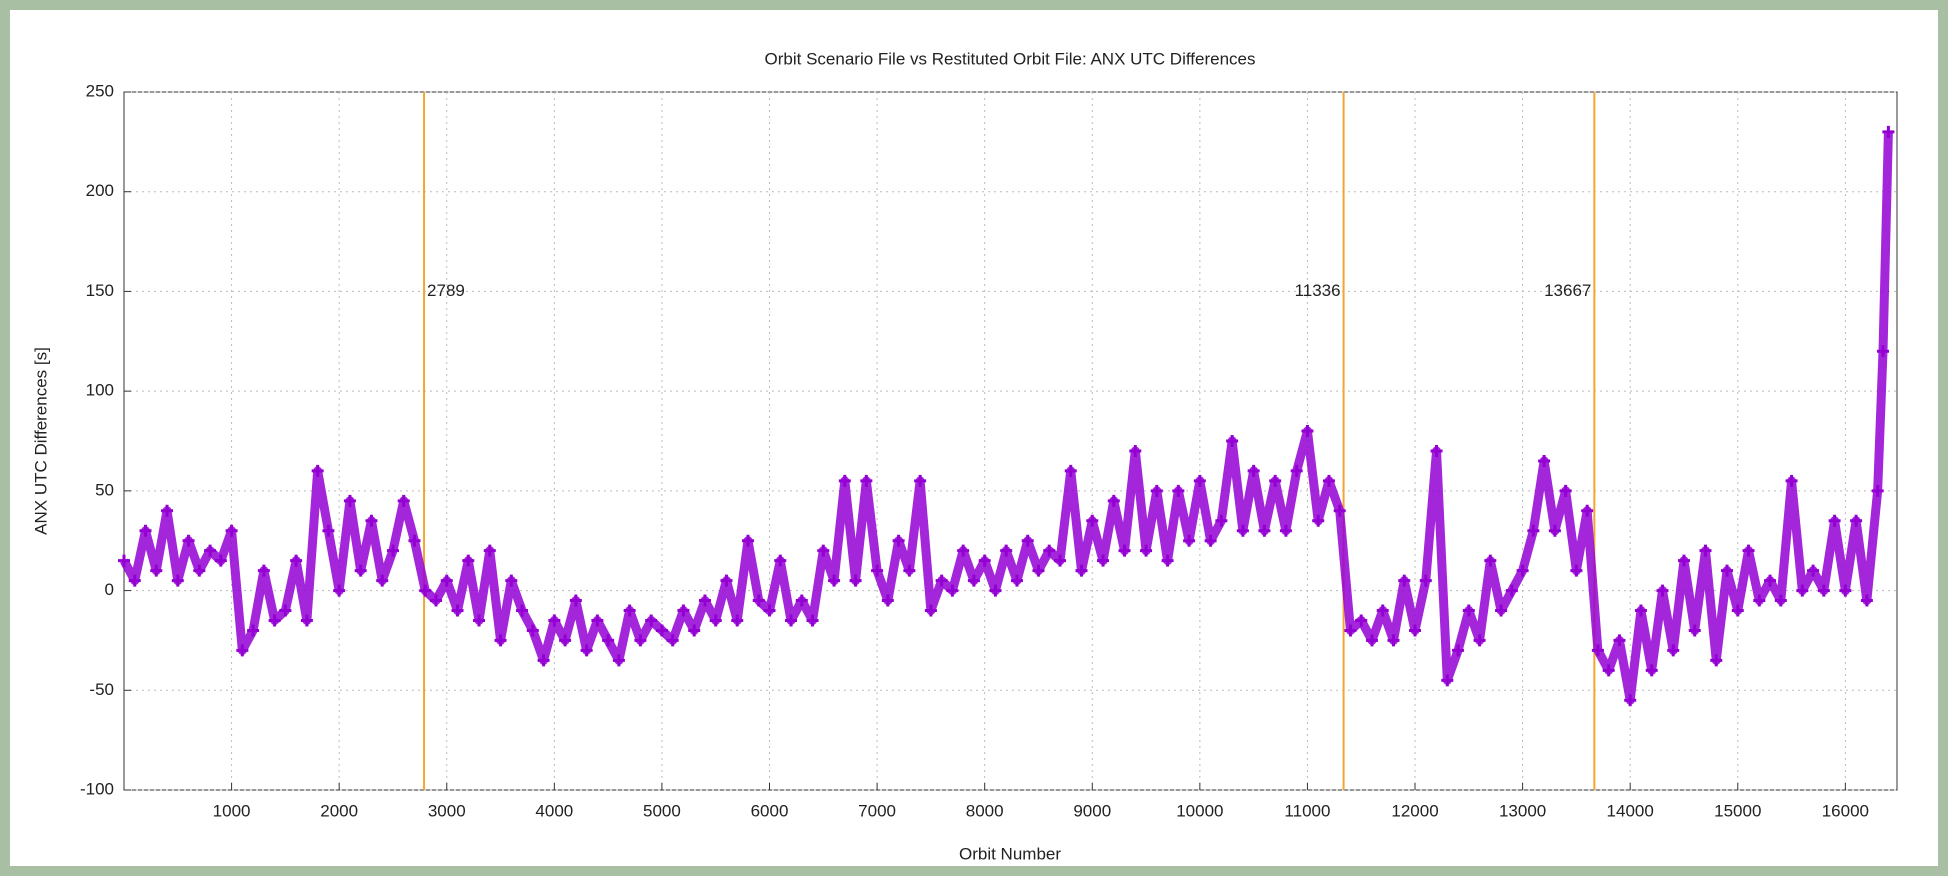  I want to click on x-tick-label: 12000, so click(1414, 810).